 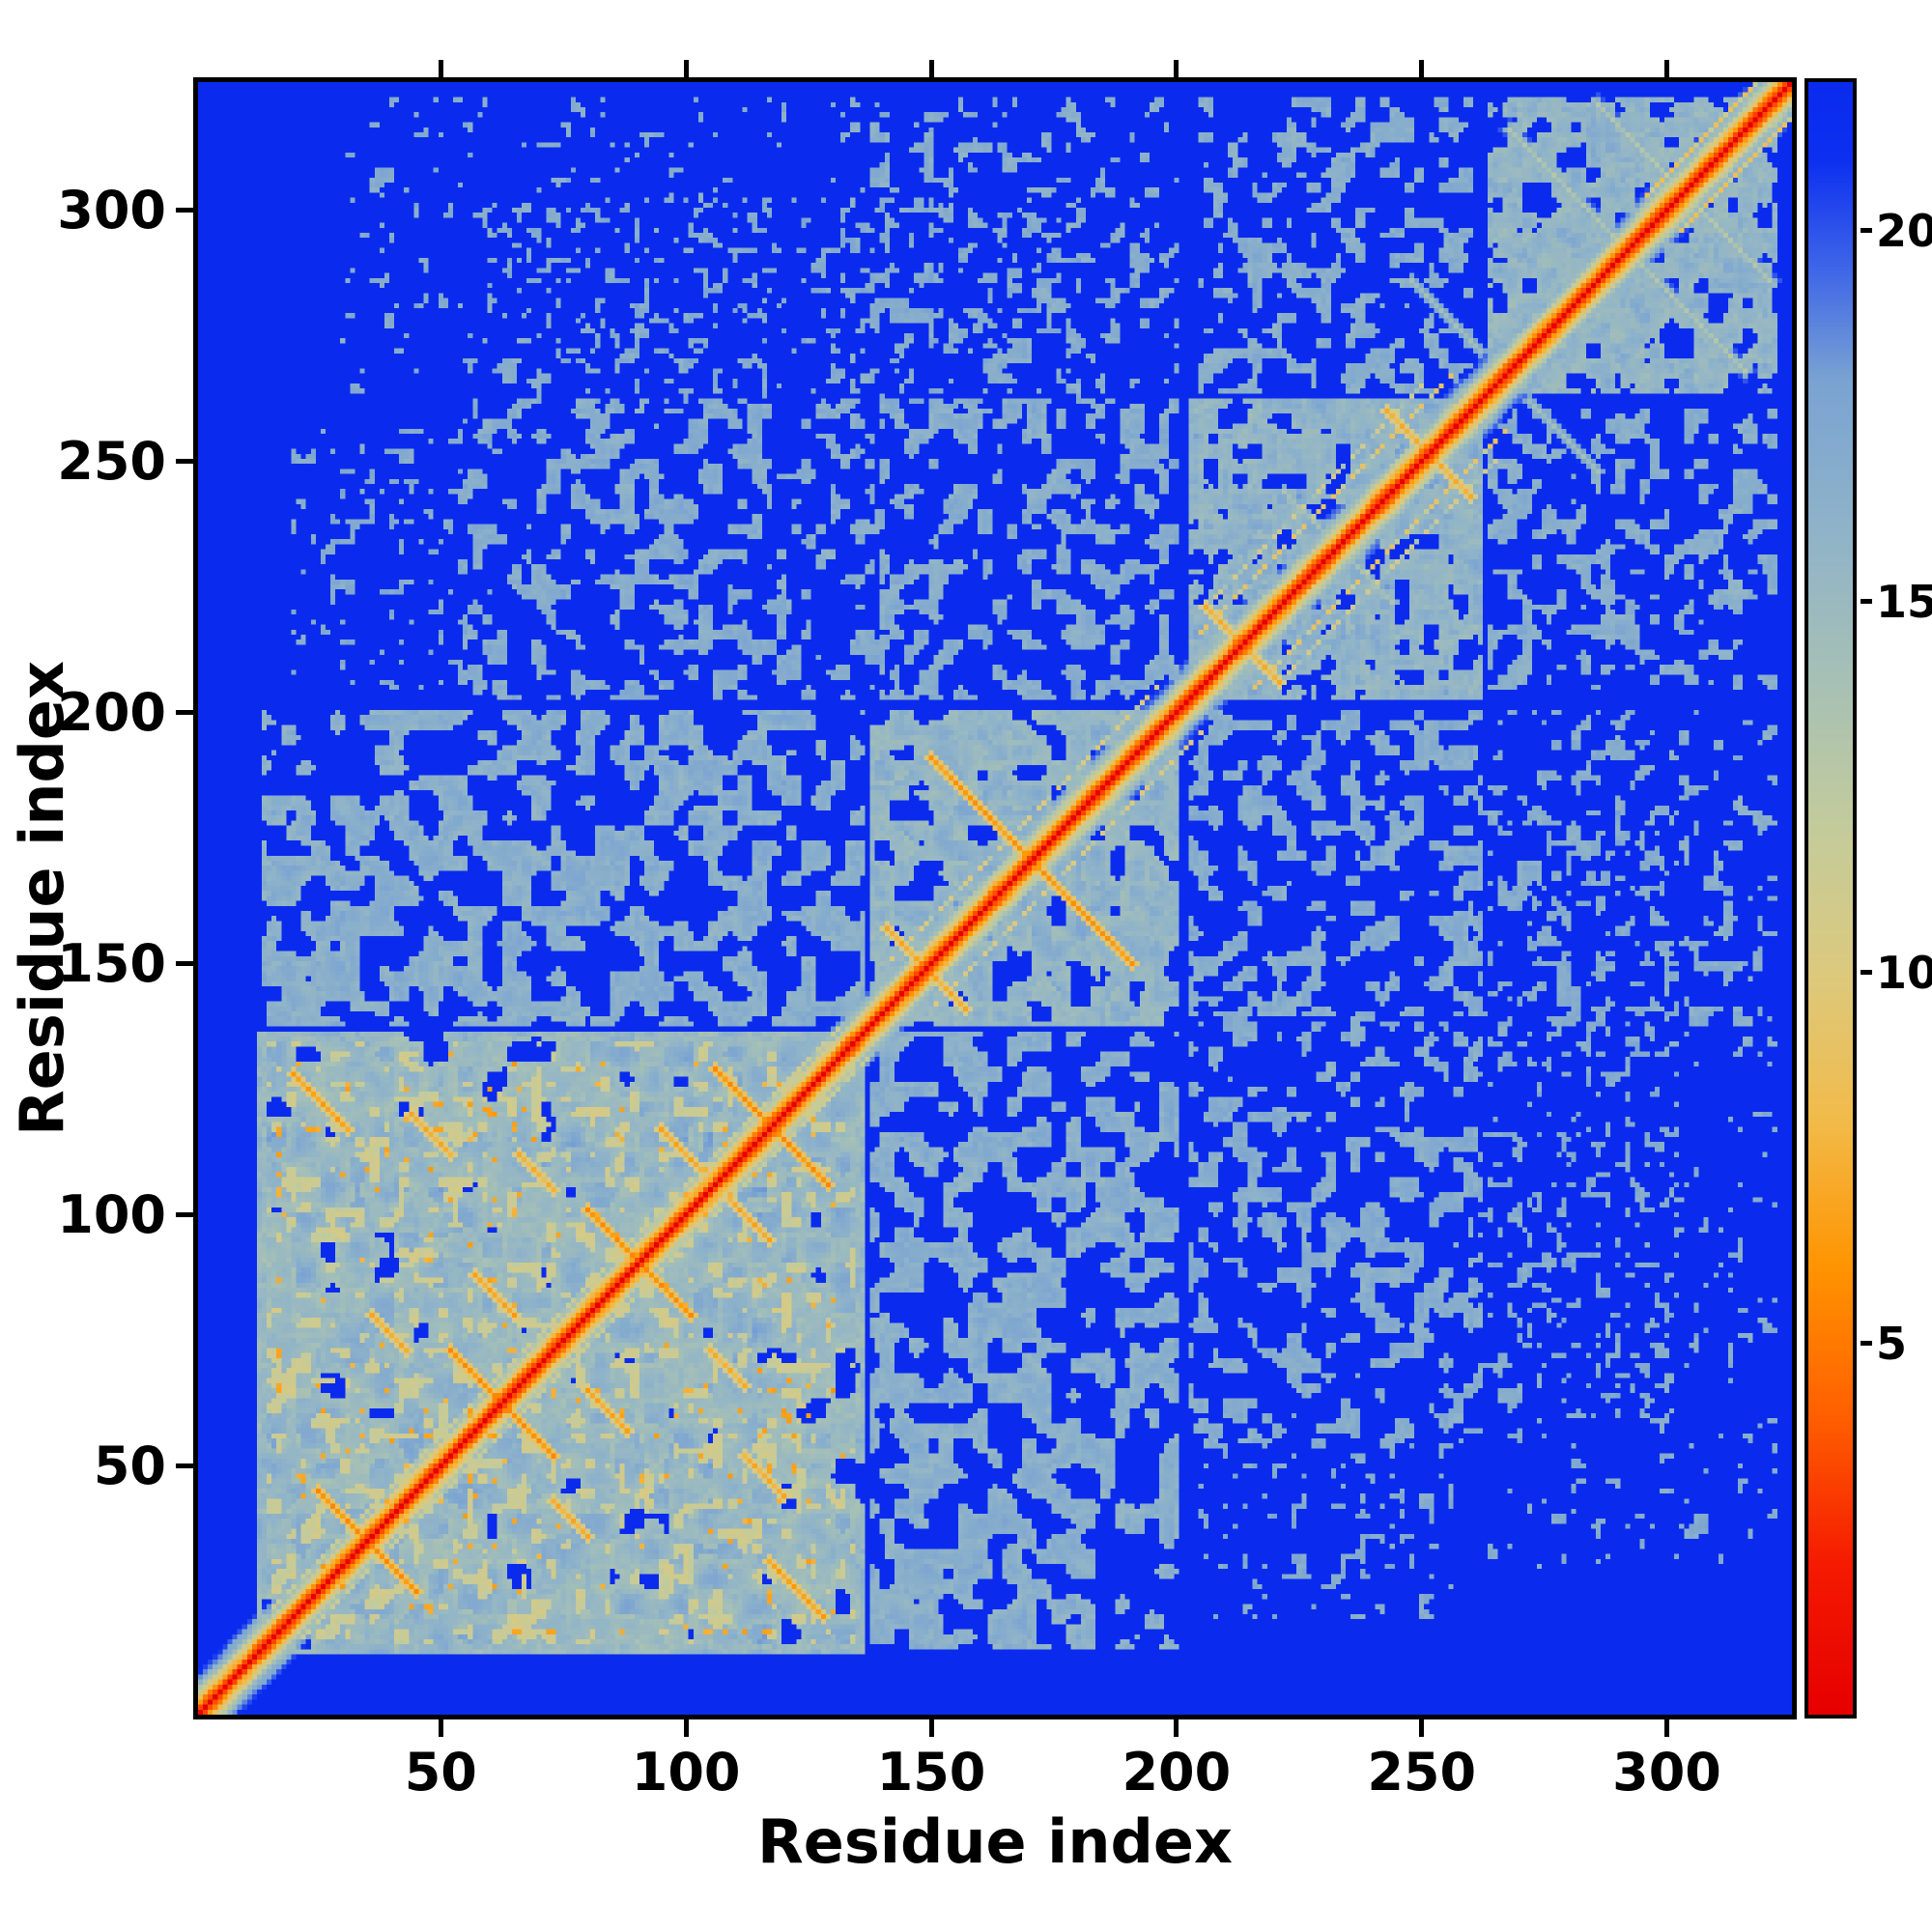 What do you see at coordinates (111, 712) in the screenshot?
I see `y-tick-label: 200` at bounding box center [111, 712].